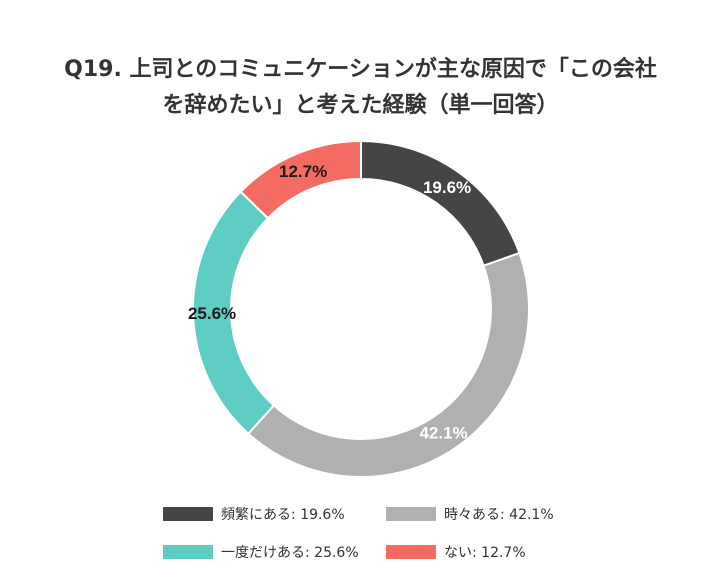 This screenshot has width=721, height=586. I want to click on legend-item-once: 一度だけある: 25.6%, so click(261, 552).